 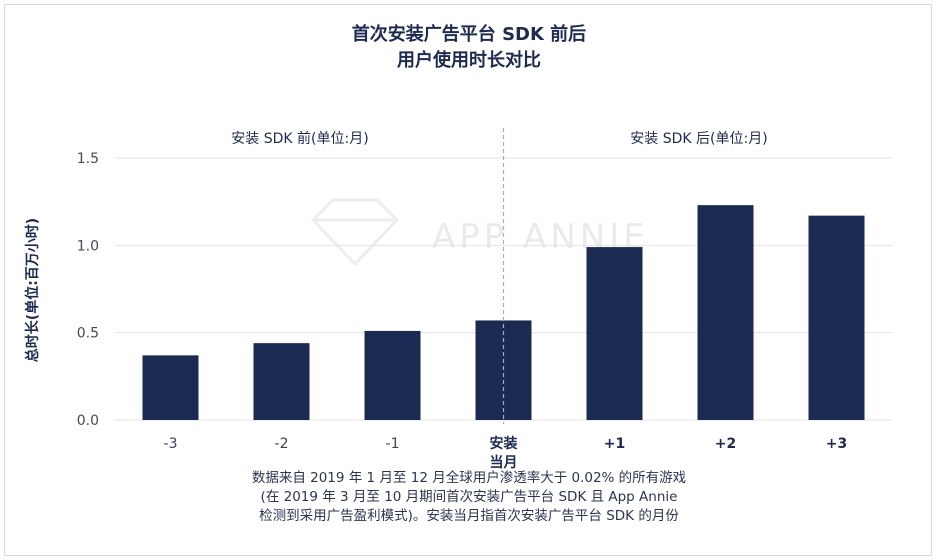 I want to click on x-tick-label: -1, so click(x=393, y=444).